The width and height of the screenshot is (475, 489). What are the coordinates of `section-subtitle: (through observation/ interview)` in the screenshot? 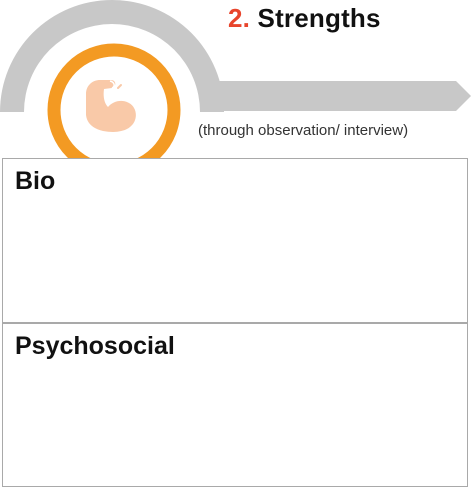 It's located at (303, 130).